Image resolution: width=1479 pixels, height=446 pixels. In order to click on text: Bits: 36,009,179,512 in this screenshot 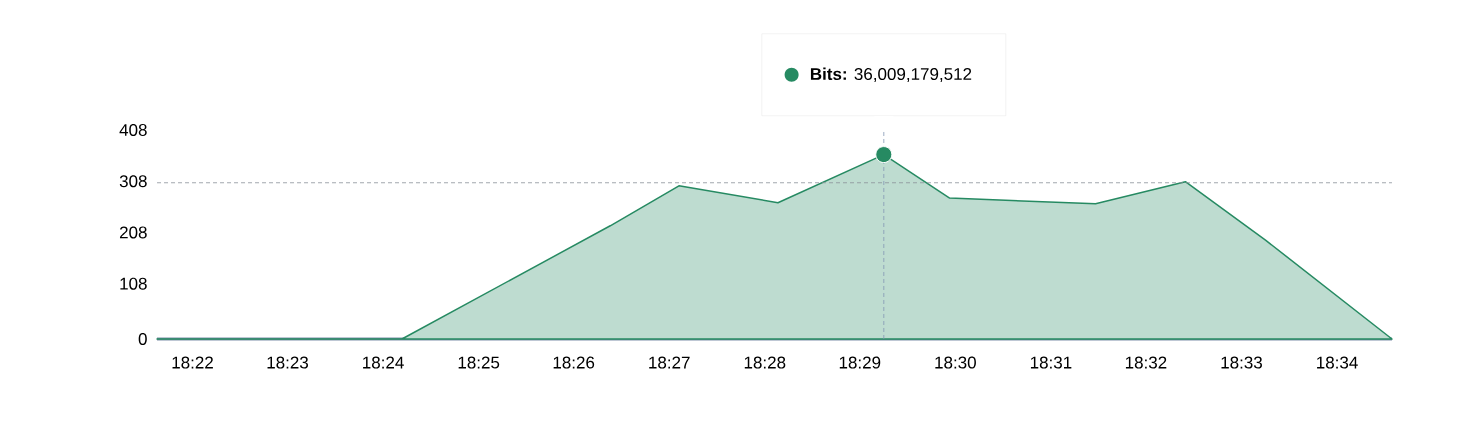, I will do `click(891, 75)`.